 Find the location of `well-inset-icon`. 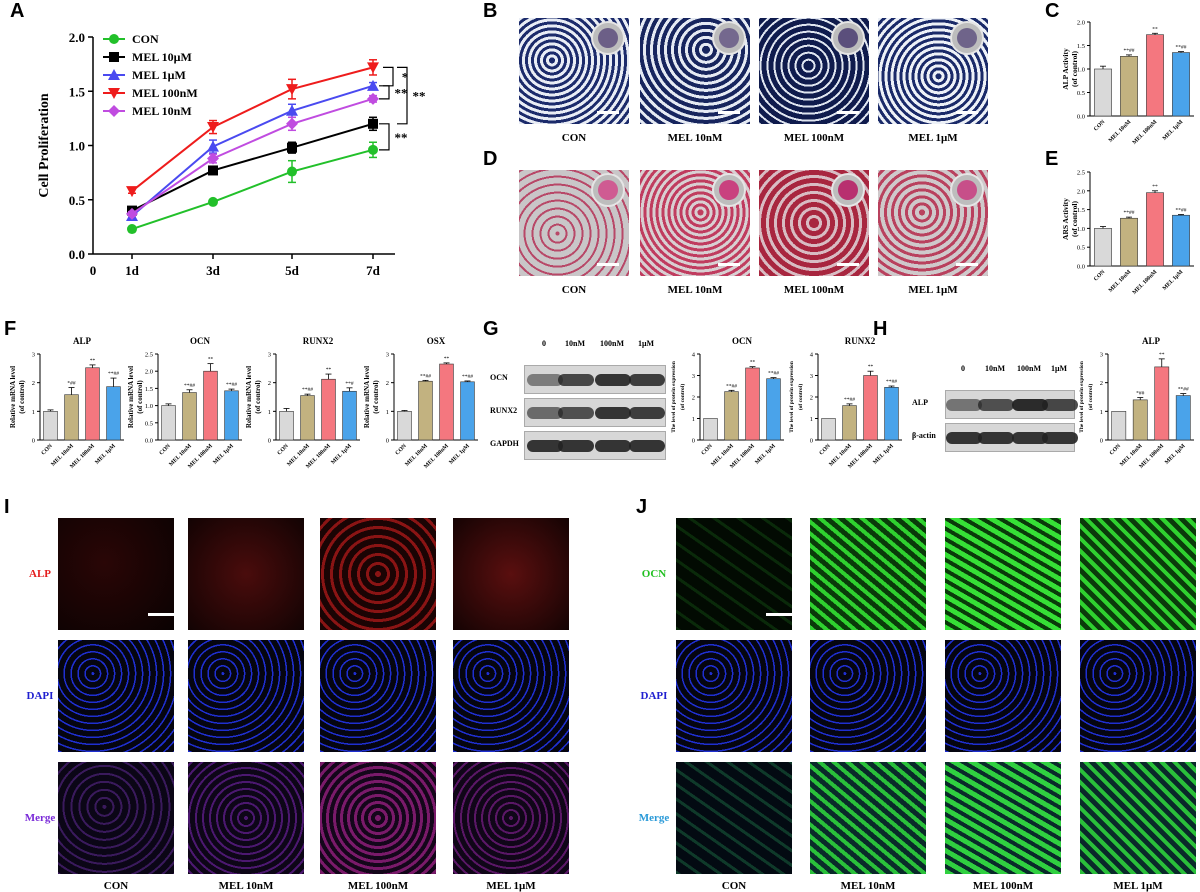

well-inset-icon is located at coordinates (967, 190).